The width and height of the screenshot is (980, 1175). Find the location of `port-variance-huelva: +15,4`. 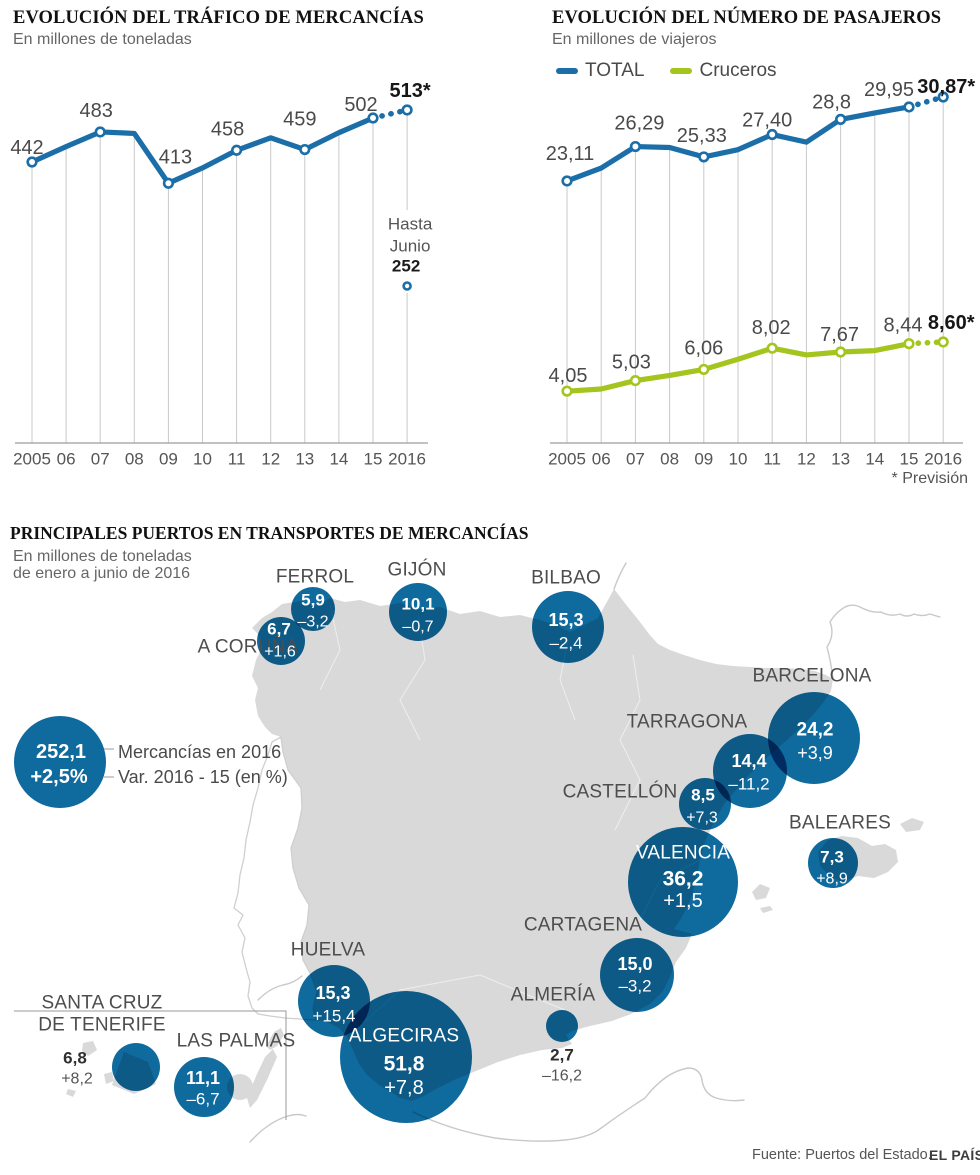

port-variance-huelva: +15,4 is located at coordinates (333, 1016).